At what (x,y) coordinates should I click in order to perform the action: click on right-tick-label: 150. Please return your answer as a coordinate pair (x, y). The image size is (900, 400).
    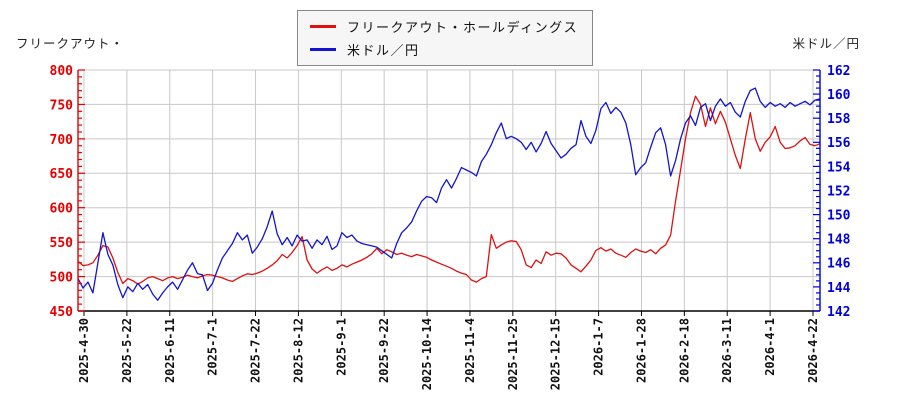
    Looking at the image, I should click on (839, 216).